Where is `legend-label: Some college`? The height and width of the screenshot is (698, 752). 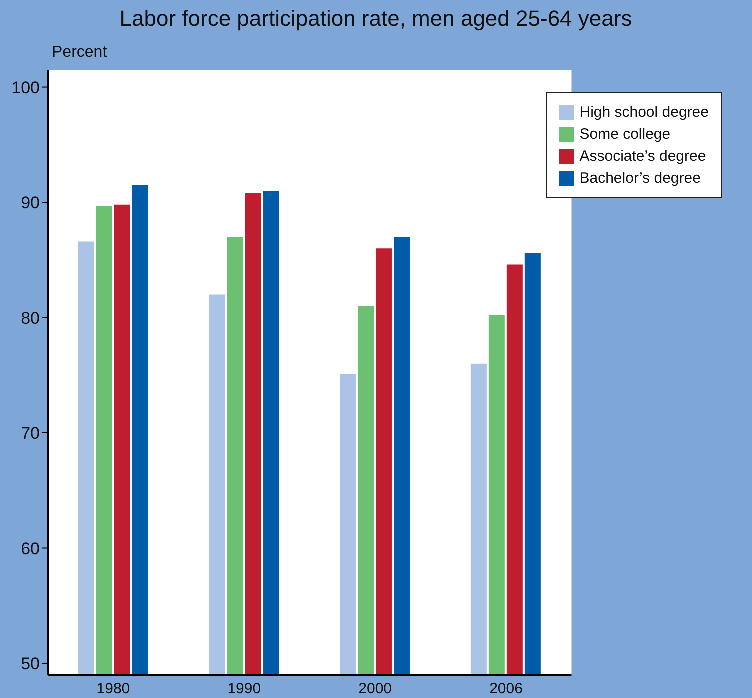
legend-label: Some college is located at coordinates (625, 134).